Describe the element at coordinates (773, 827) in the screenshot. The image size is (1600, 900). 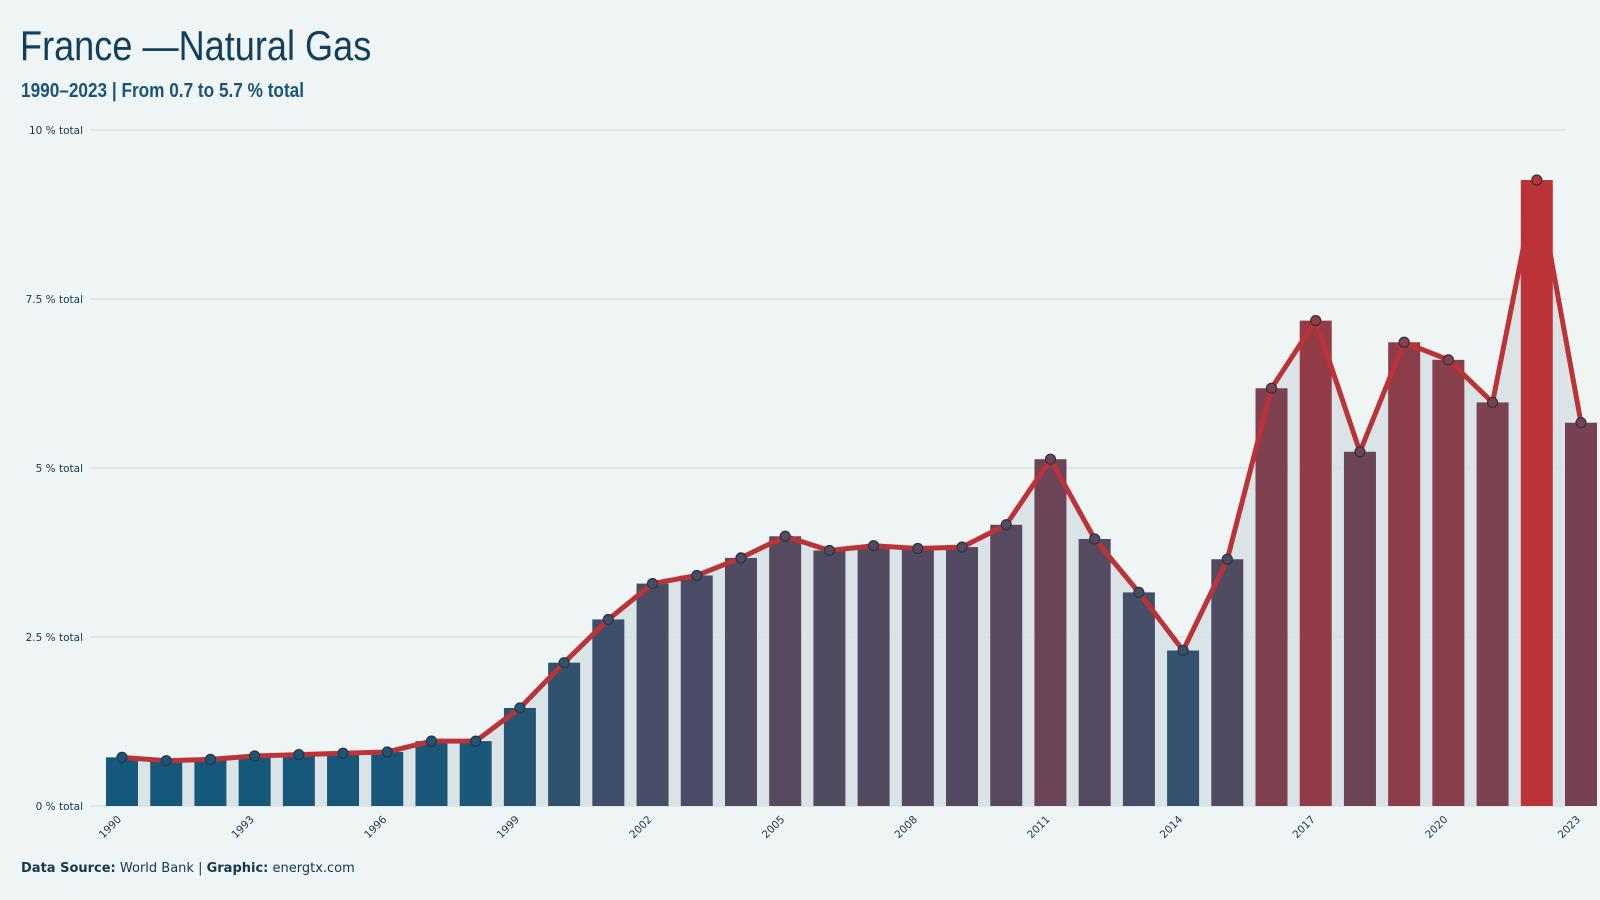
I see `x-tick-label: 2005` at that location.